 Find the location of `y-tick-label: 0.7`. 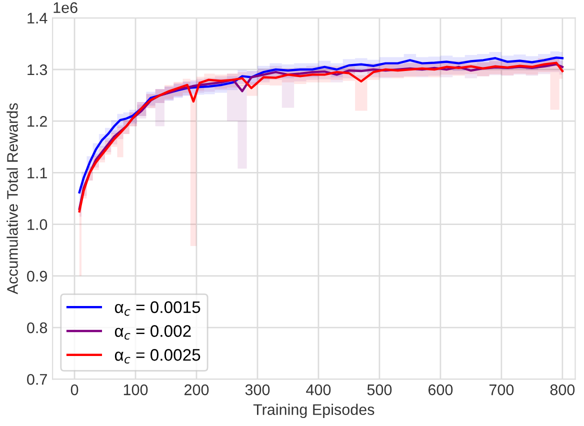

y-tick-label: 0.7 is located at coordinates (37, 379).